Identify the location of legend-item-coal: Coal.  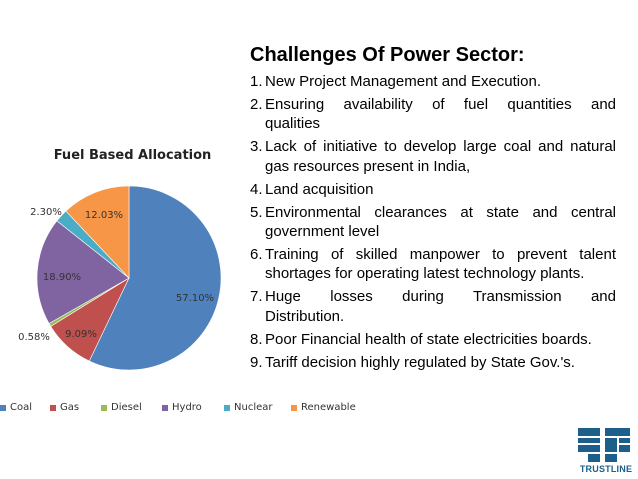
(16, 407).